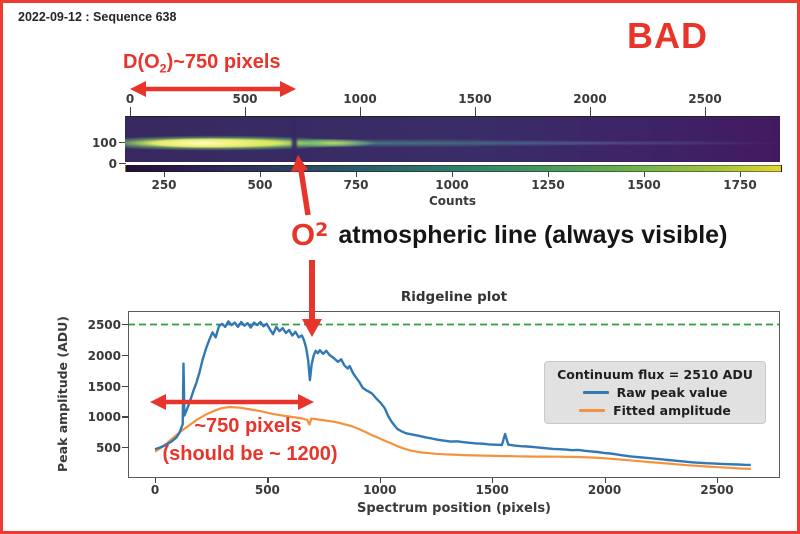 This screenshot has height=534, width=800. What do you see at coordinates (62, 394) in the screenshot?
I see `chart-y-axis-label: Peak amplitude (ADU)` at bounding box center [62, 394].